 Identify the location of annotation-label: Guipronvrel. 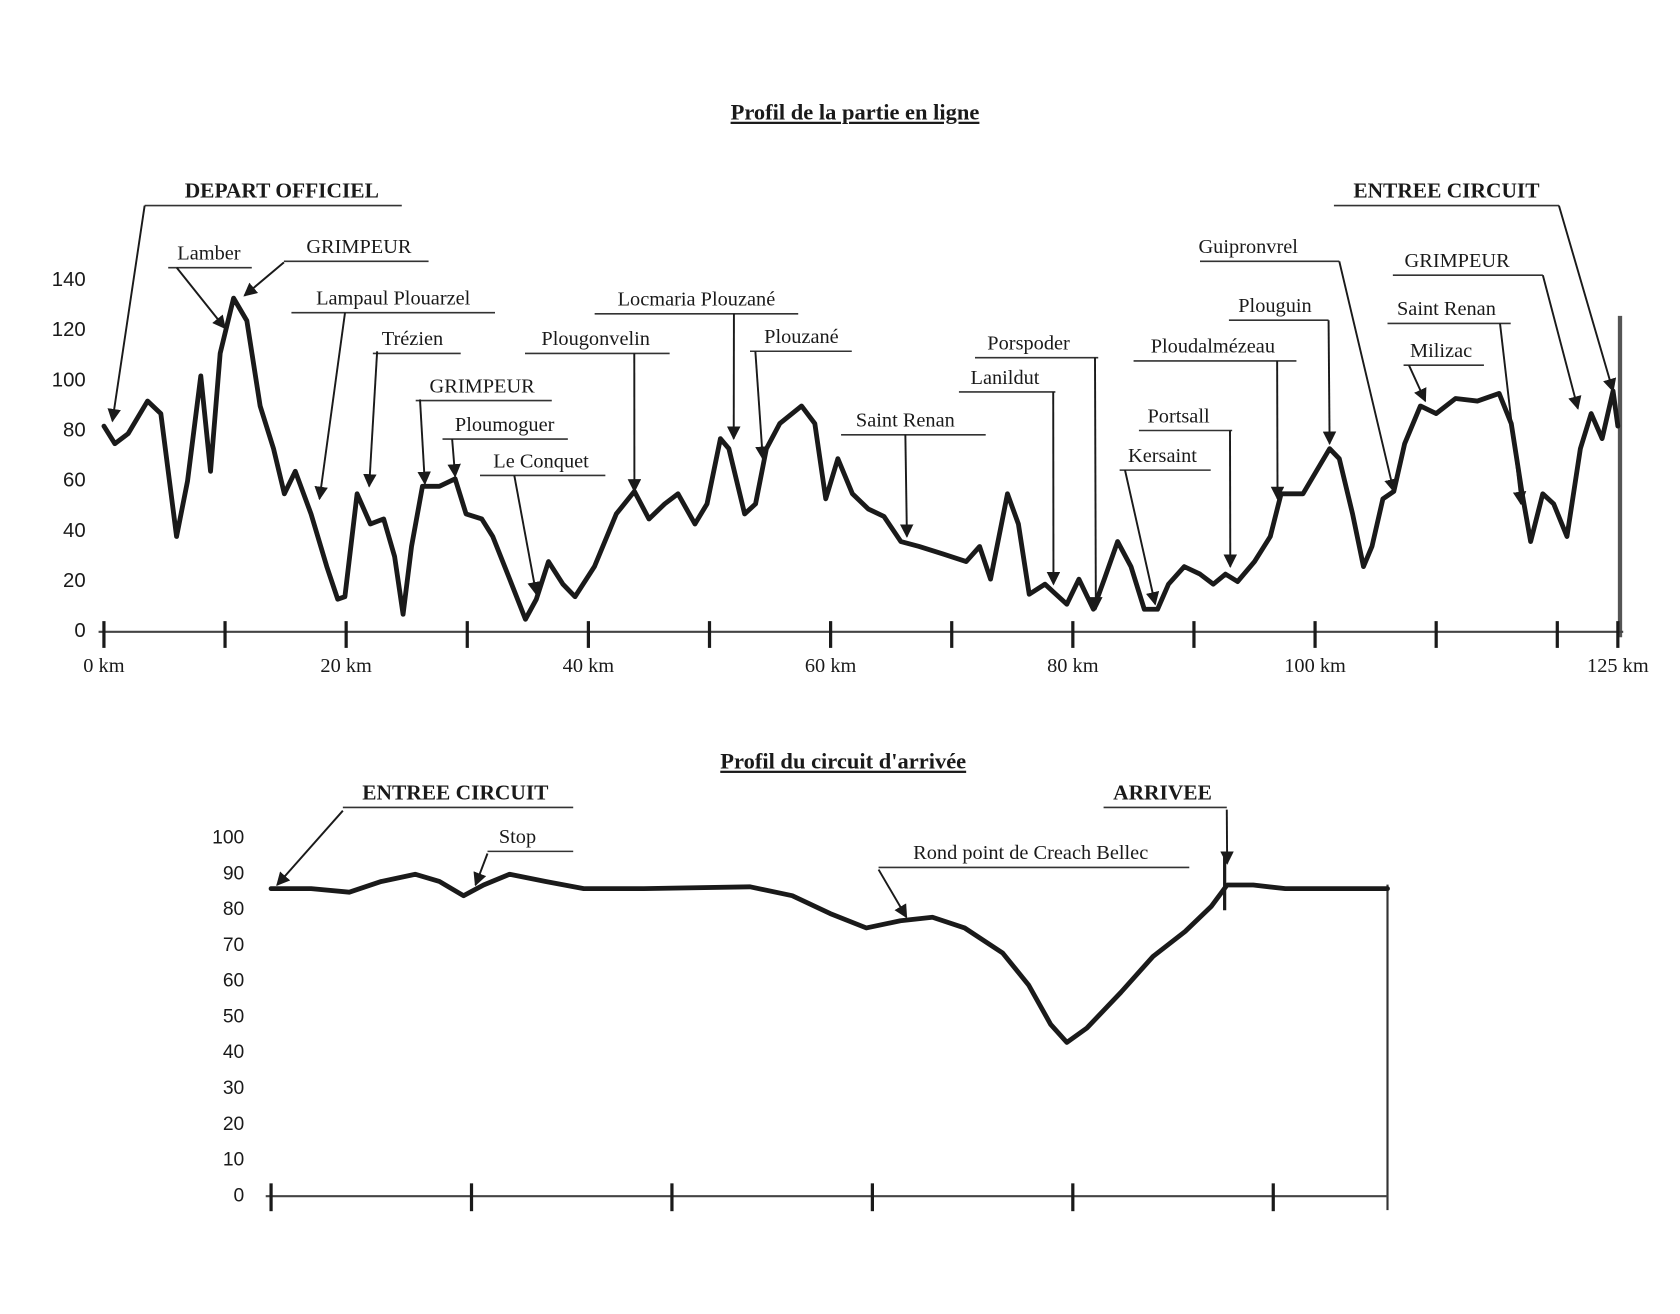
(1248, 247).